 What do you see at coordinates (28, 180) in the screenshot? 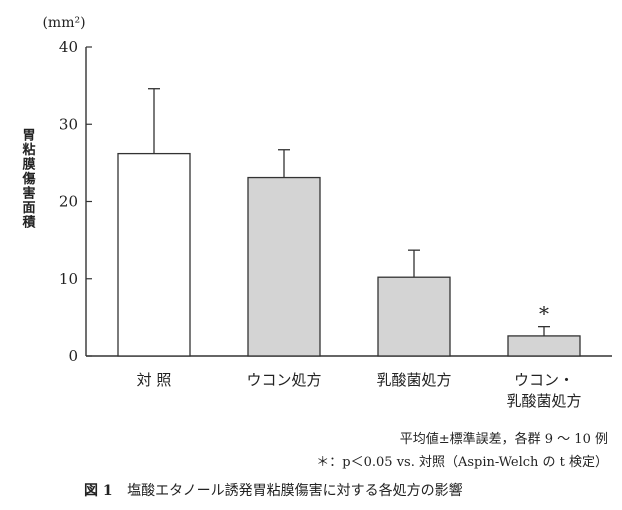
I see `y-axis-title: 胃粘膜傷害面積` at bounding box center [28, 180].